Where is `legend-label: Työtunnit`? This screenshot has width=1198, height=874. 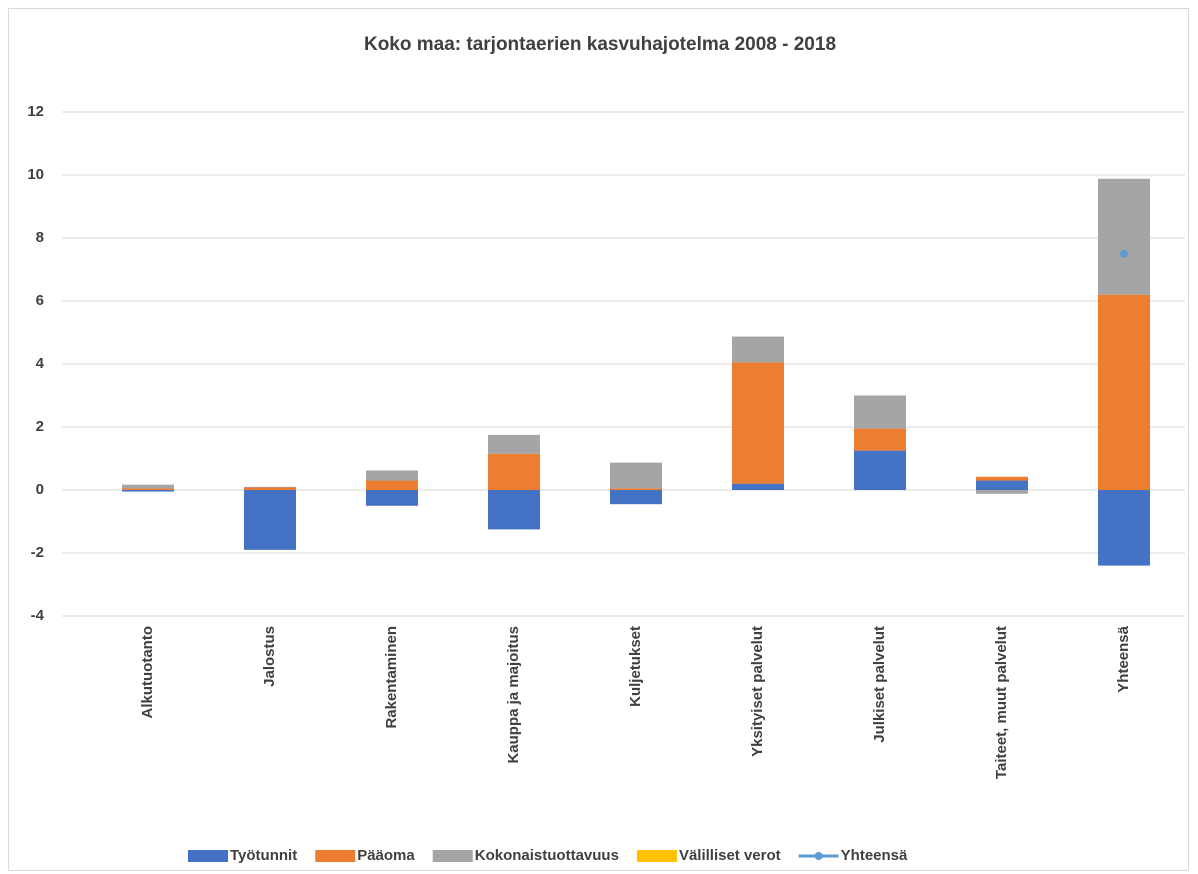 legend-label: Työtunnit is located at coordinates (263, 855).